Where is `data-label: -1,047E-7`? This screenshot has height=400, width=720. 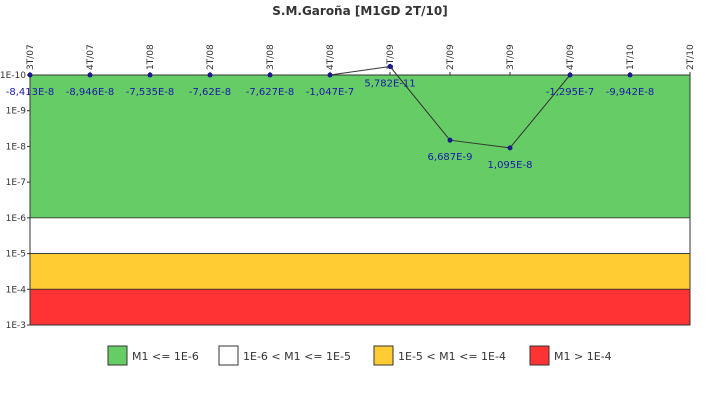 data-label: -1,047E-7 is located at coordinates (330, 92).